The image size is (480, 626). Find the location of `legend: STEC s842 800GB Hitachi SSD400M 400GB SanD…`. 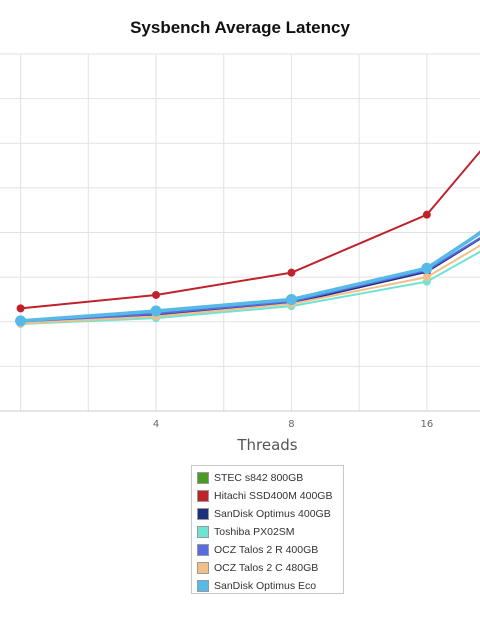

legend: STEC s842 800GB Hitachi SSD400M 400GB SanD… is located at coordinates (267, 529).